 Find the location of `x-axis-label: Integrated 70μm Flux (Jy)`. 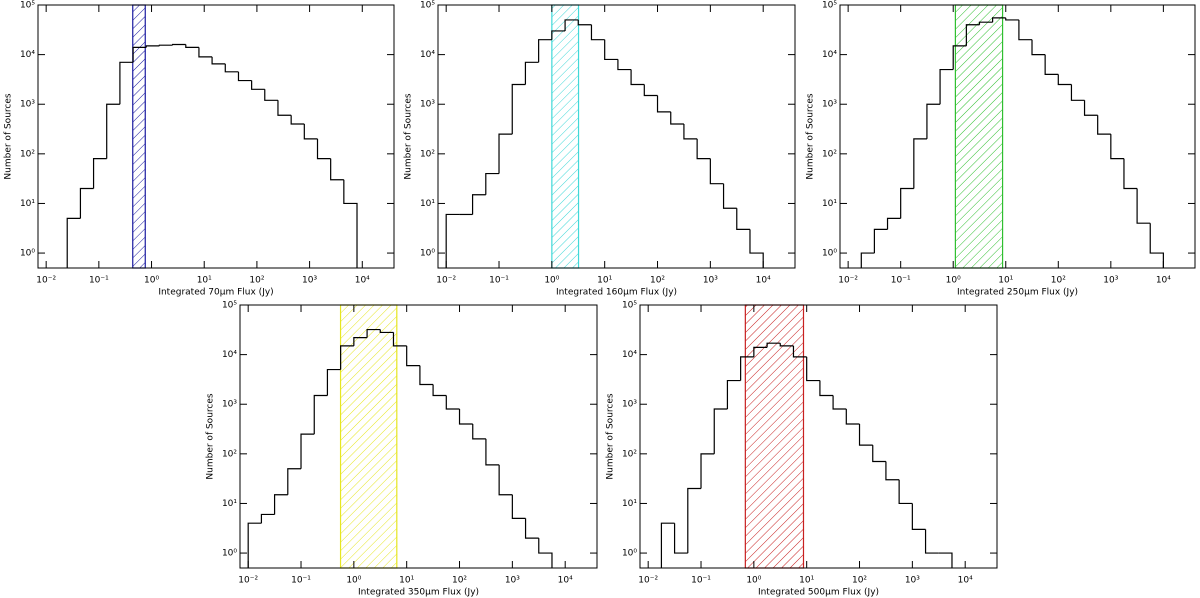

x-axis-label: Integrated 70μm Flux (Jy) is located at coordinates (215, 293).